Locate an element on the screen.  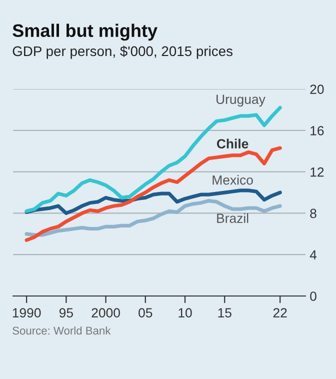
series-label: Uruguay is located at coordinates (241, 100).